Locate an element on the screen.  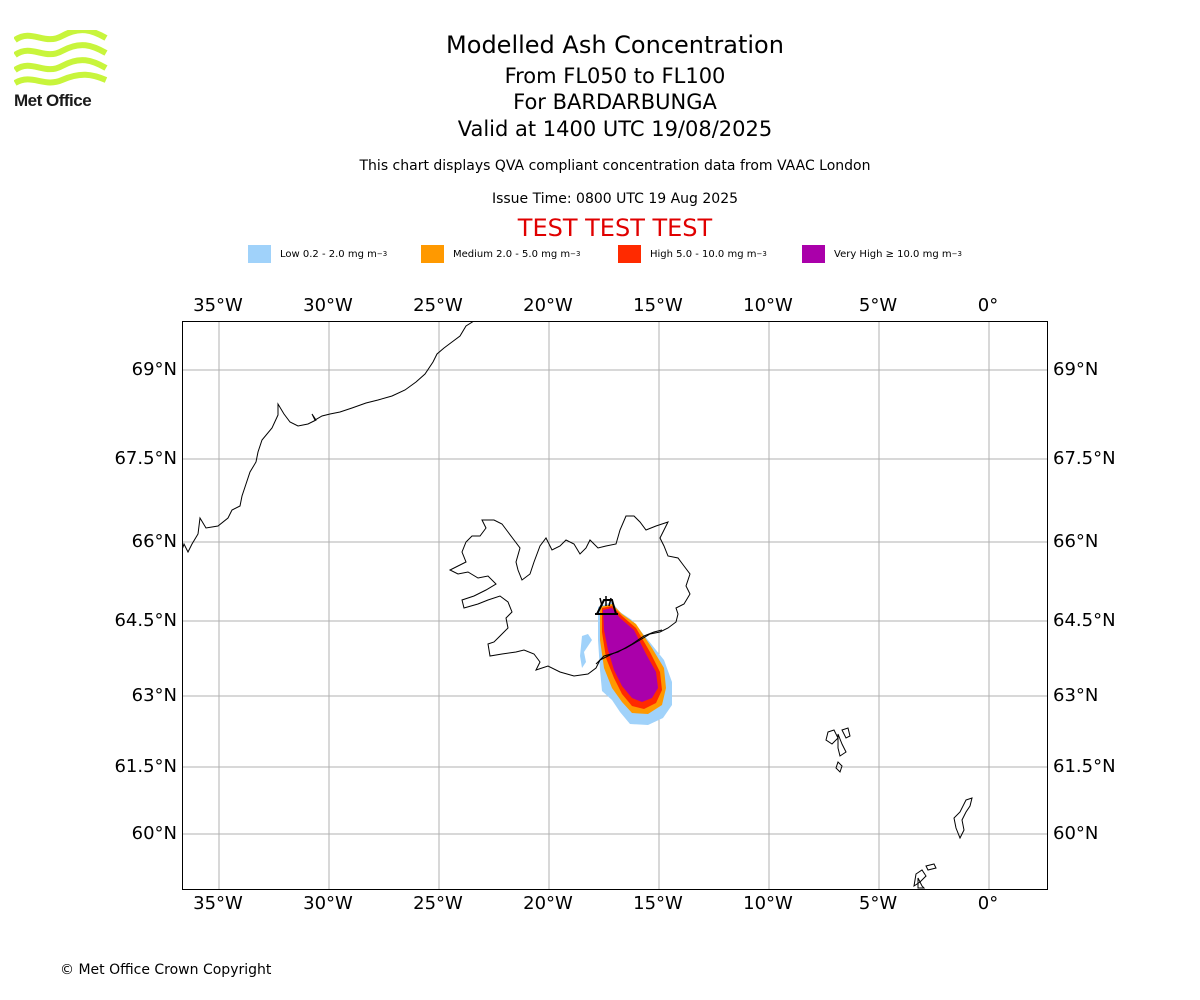
lat-tick-left: 64.5°N is located at coordinates (145, 620).